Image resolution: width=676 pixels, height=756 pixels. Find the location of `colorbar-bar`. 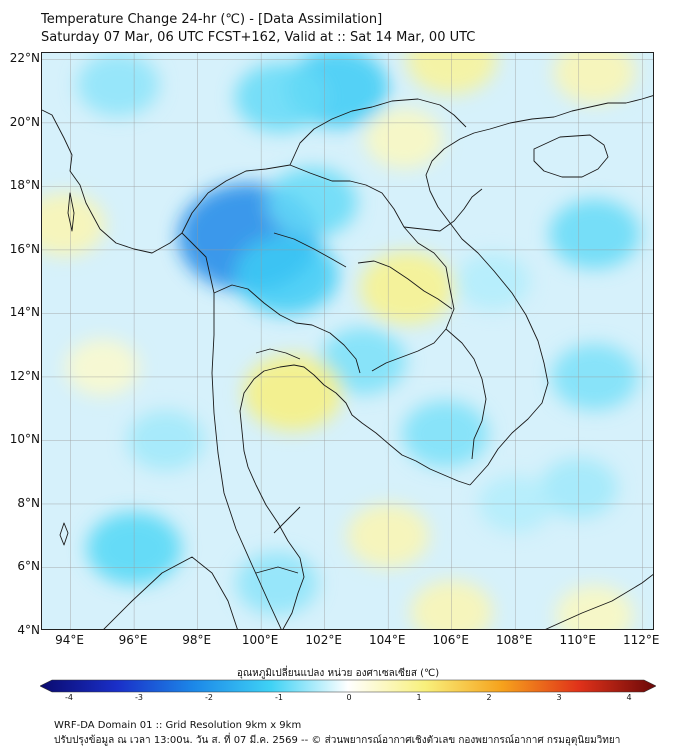

colorbar-bar is located at coordinates (348, 686).